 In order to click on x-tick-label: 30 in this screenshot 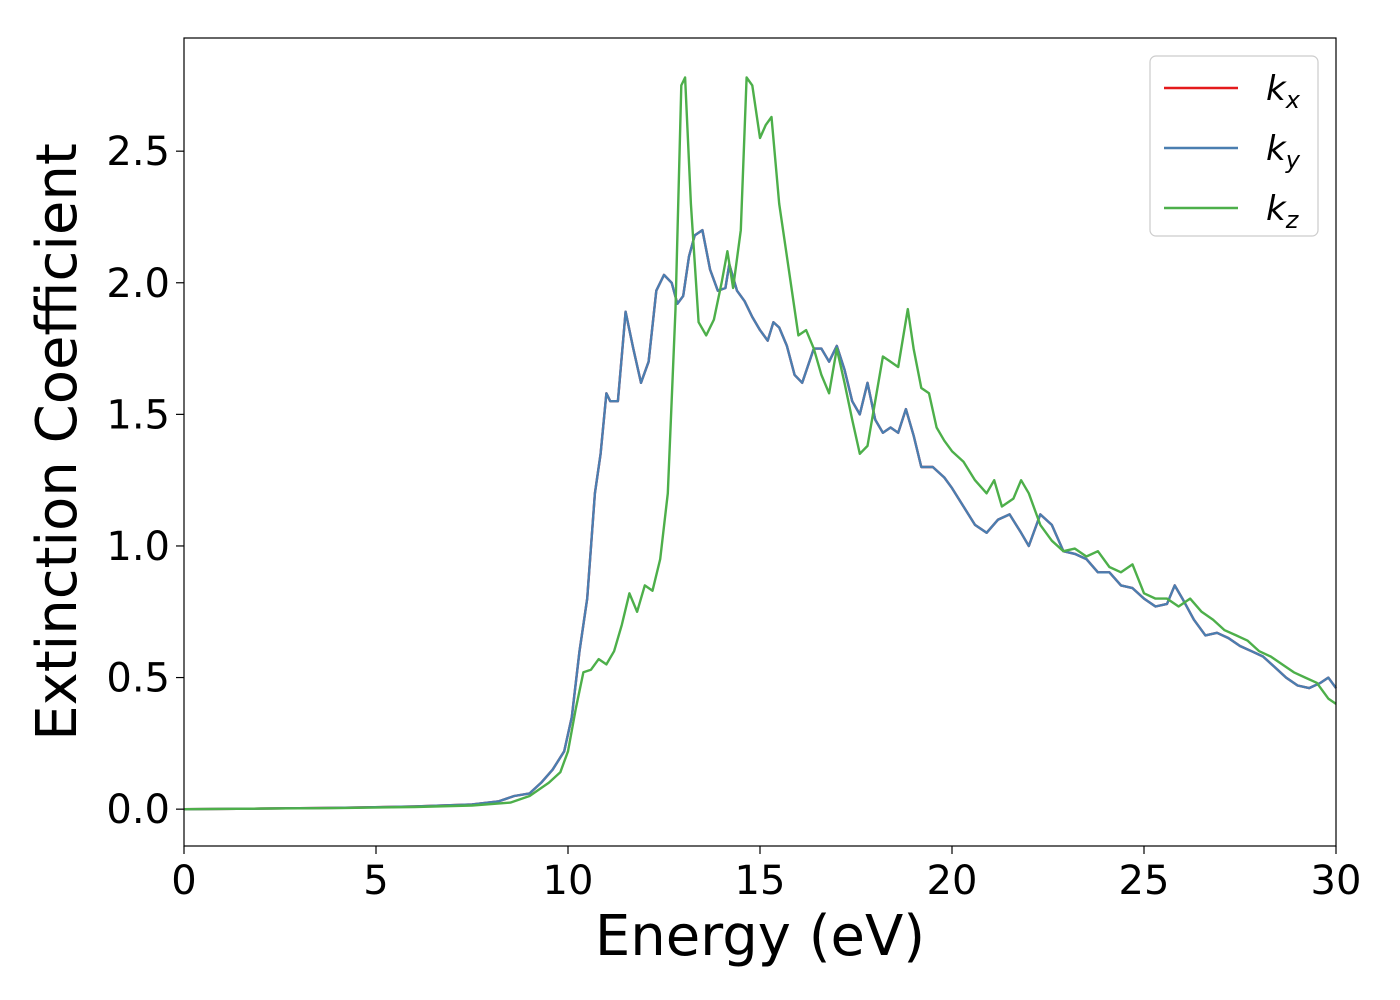, I will do `click(1336, 881)`.